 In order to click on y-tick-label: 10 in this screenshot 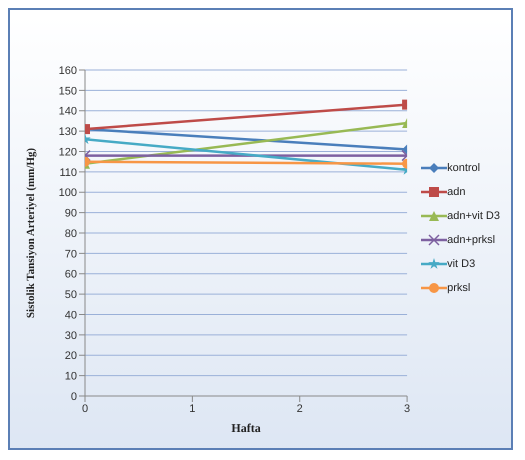, I will do `click(70, 376)`.